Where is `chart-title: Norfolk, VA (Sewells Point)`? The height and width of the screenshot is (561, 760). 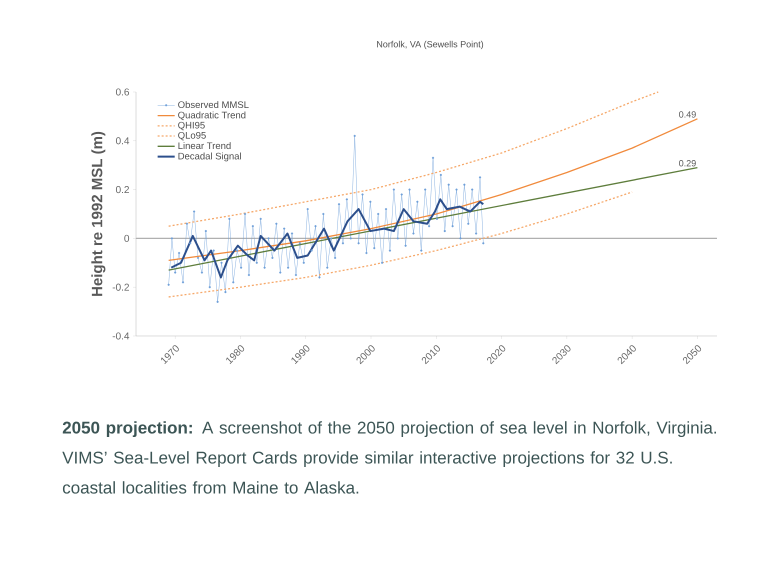
chart-title: Norfolk, VA (Sewells Point) is located at coordinates (430, 45).